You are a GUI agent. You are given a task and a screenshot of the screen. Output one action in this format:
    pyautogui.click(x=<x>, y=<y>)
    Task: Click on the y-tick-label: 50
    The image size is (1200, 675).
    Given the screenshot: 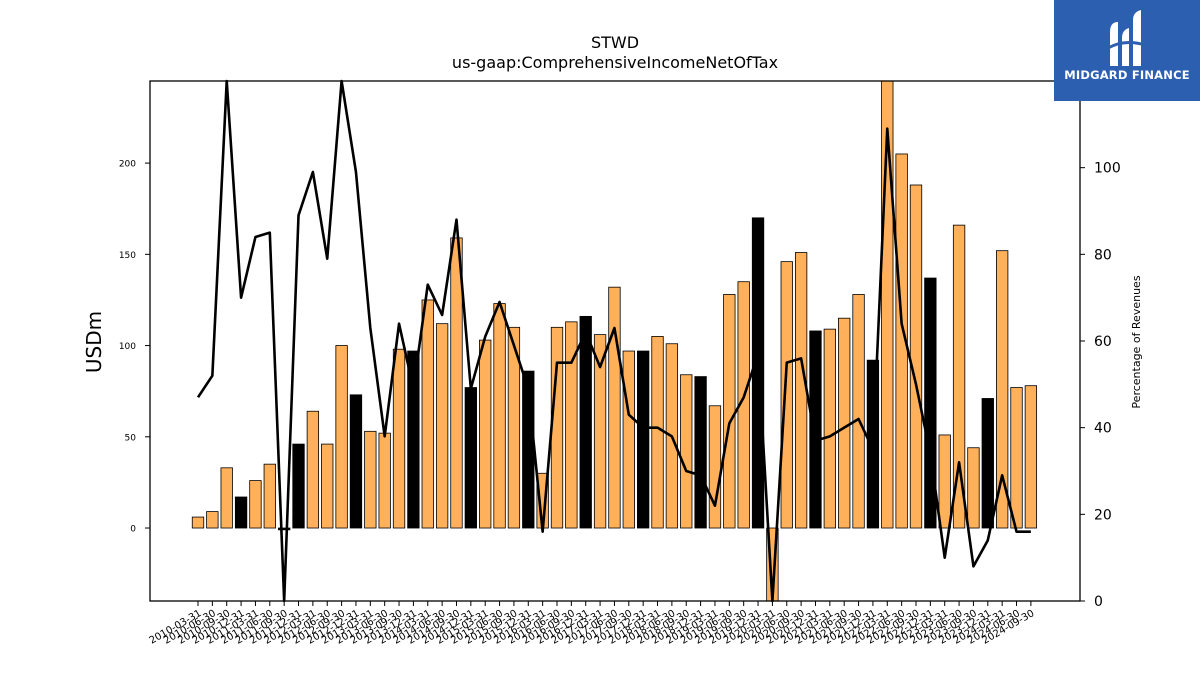 What is the action you would take?
    pyautogui.click(x=131, y=438)
    